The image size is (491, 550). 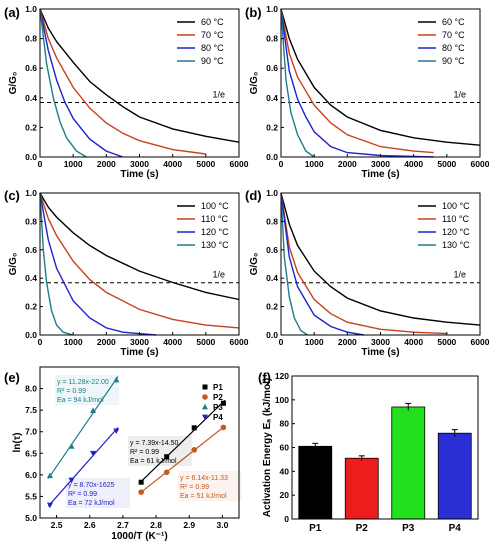 What do you see at coordinates (453, 61) in the screenshot?
I see `legend-entry: 90 °C` at bounding box center [453, 61].